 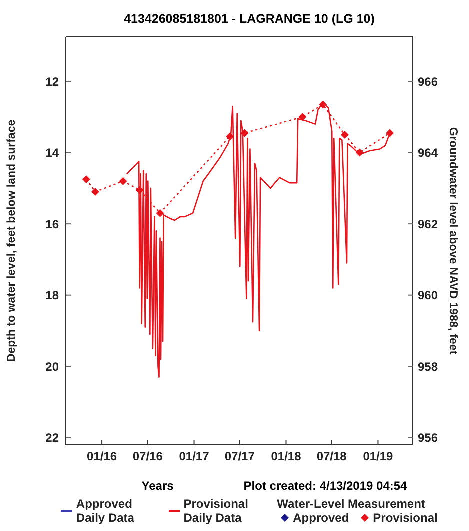 I want to click on legend-label: Approved, so click(x=321, y=518).